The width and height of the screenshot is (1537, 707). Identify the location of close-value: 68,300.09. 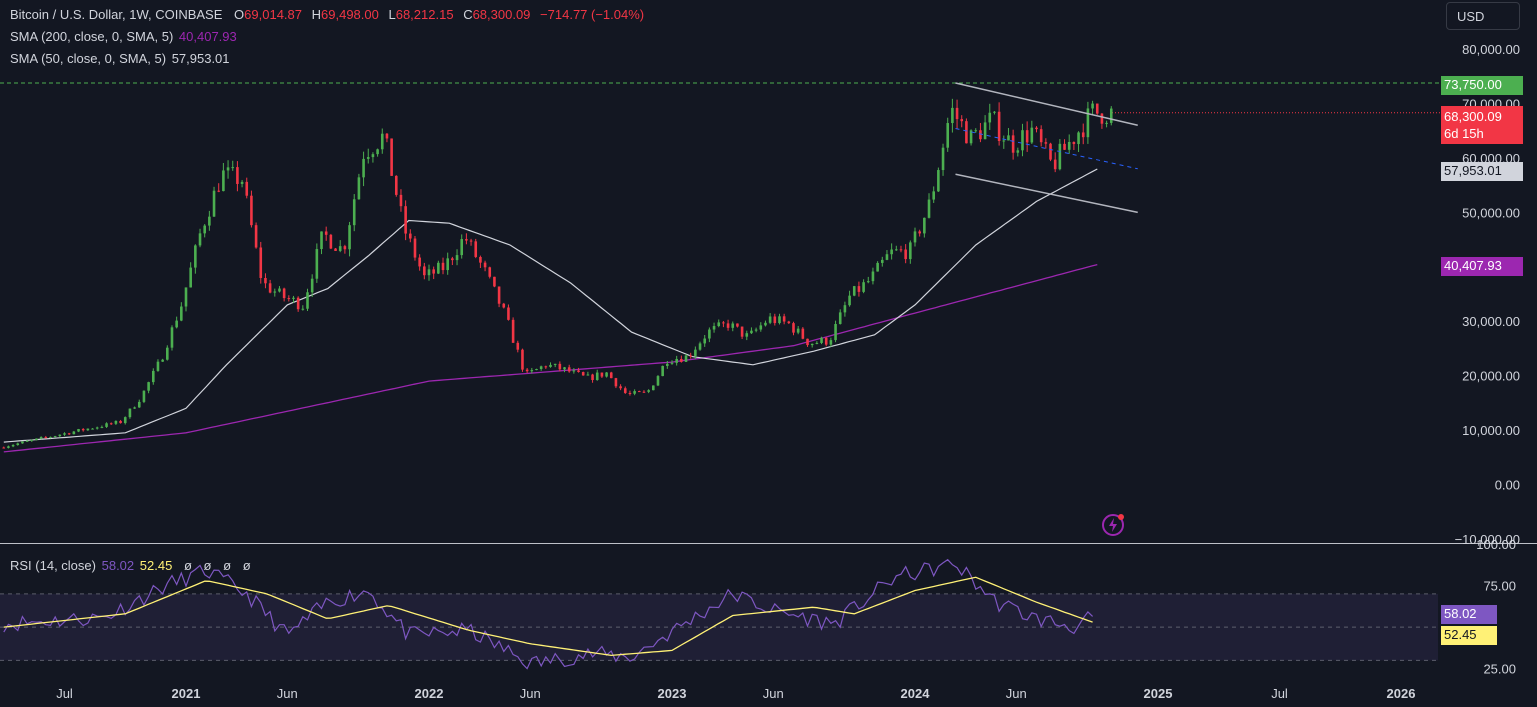
(501, 14).